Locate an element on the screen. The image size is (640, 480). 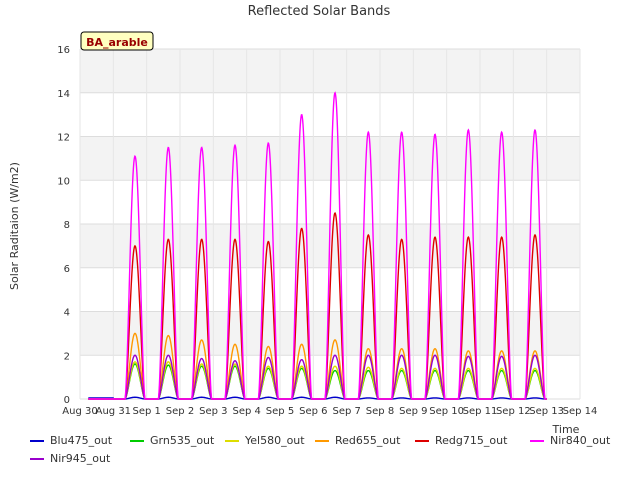
legend-label: Red655_out is located at coordinates (368, 440).